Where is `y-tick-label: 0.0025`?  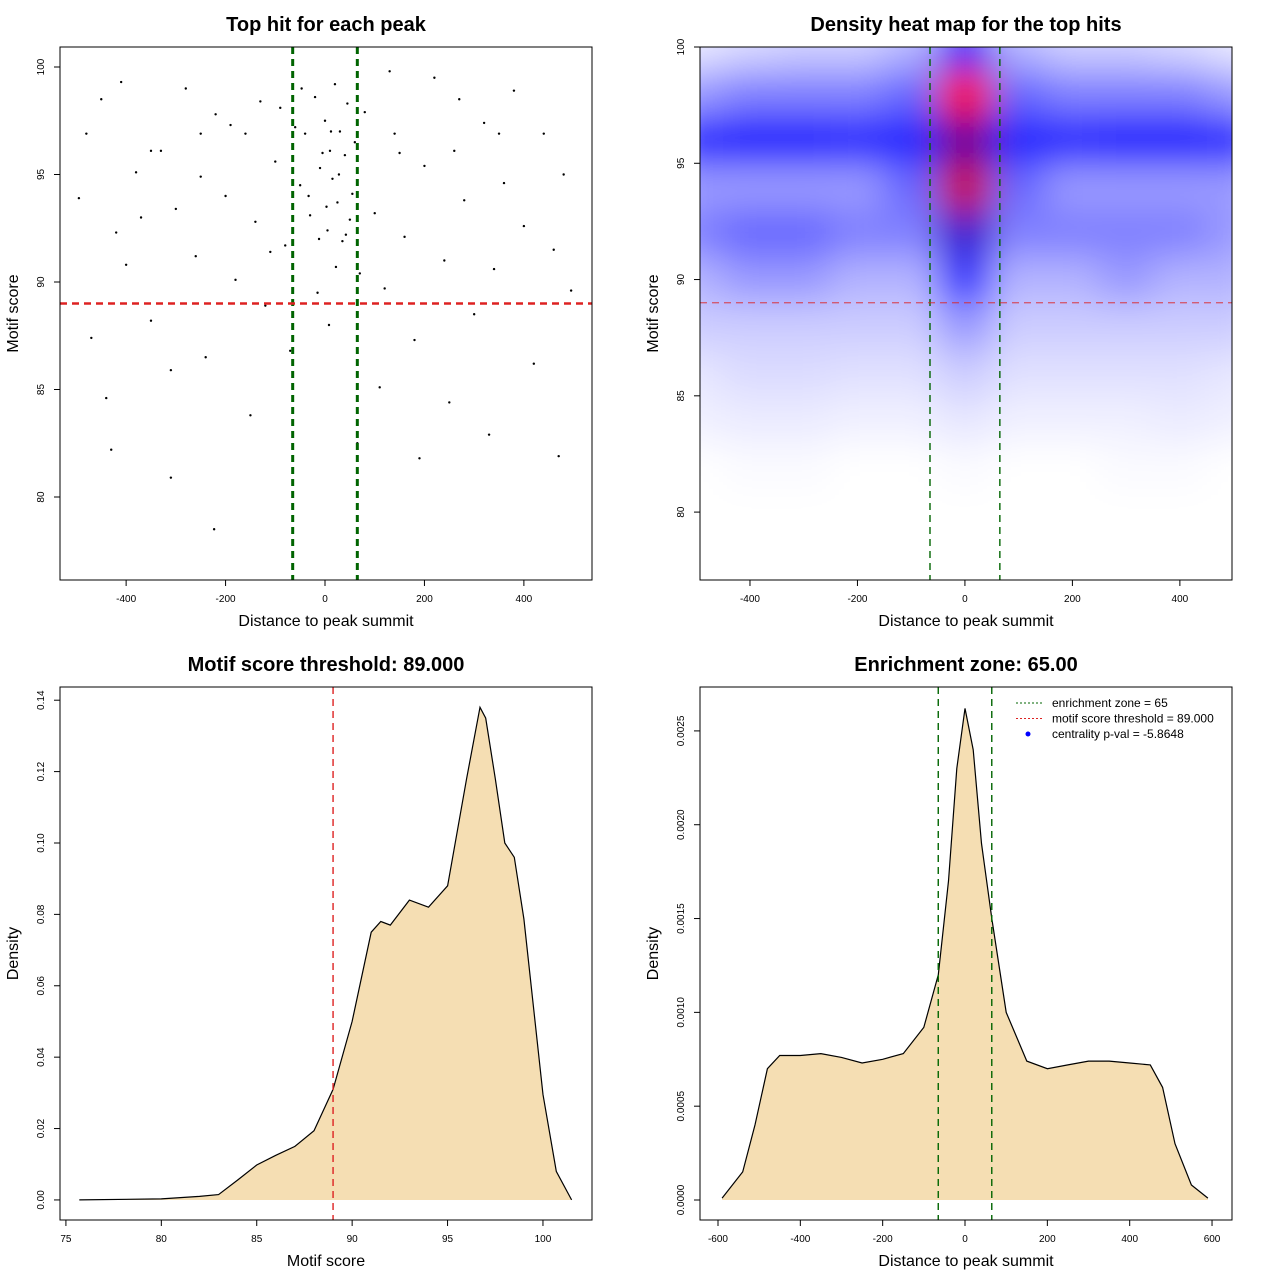 y-tick-label: 0.0025 is located at coordinates (681, 730).